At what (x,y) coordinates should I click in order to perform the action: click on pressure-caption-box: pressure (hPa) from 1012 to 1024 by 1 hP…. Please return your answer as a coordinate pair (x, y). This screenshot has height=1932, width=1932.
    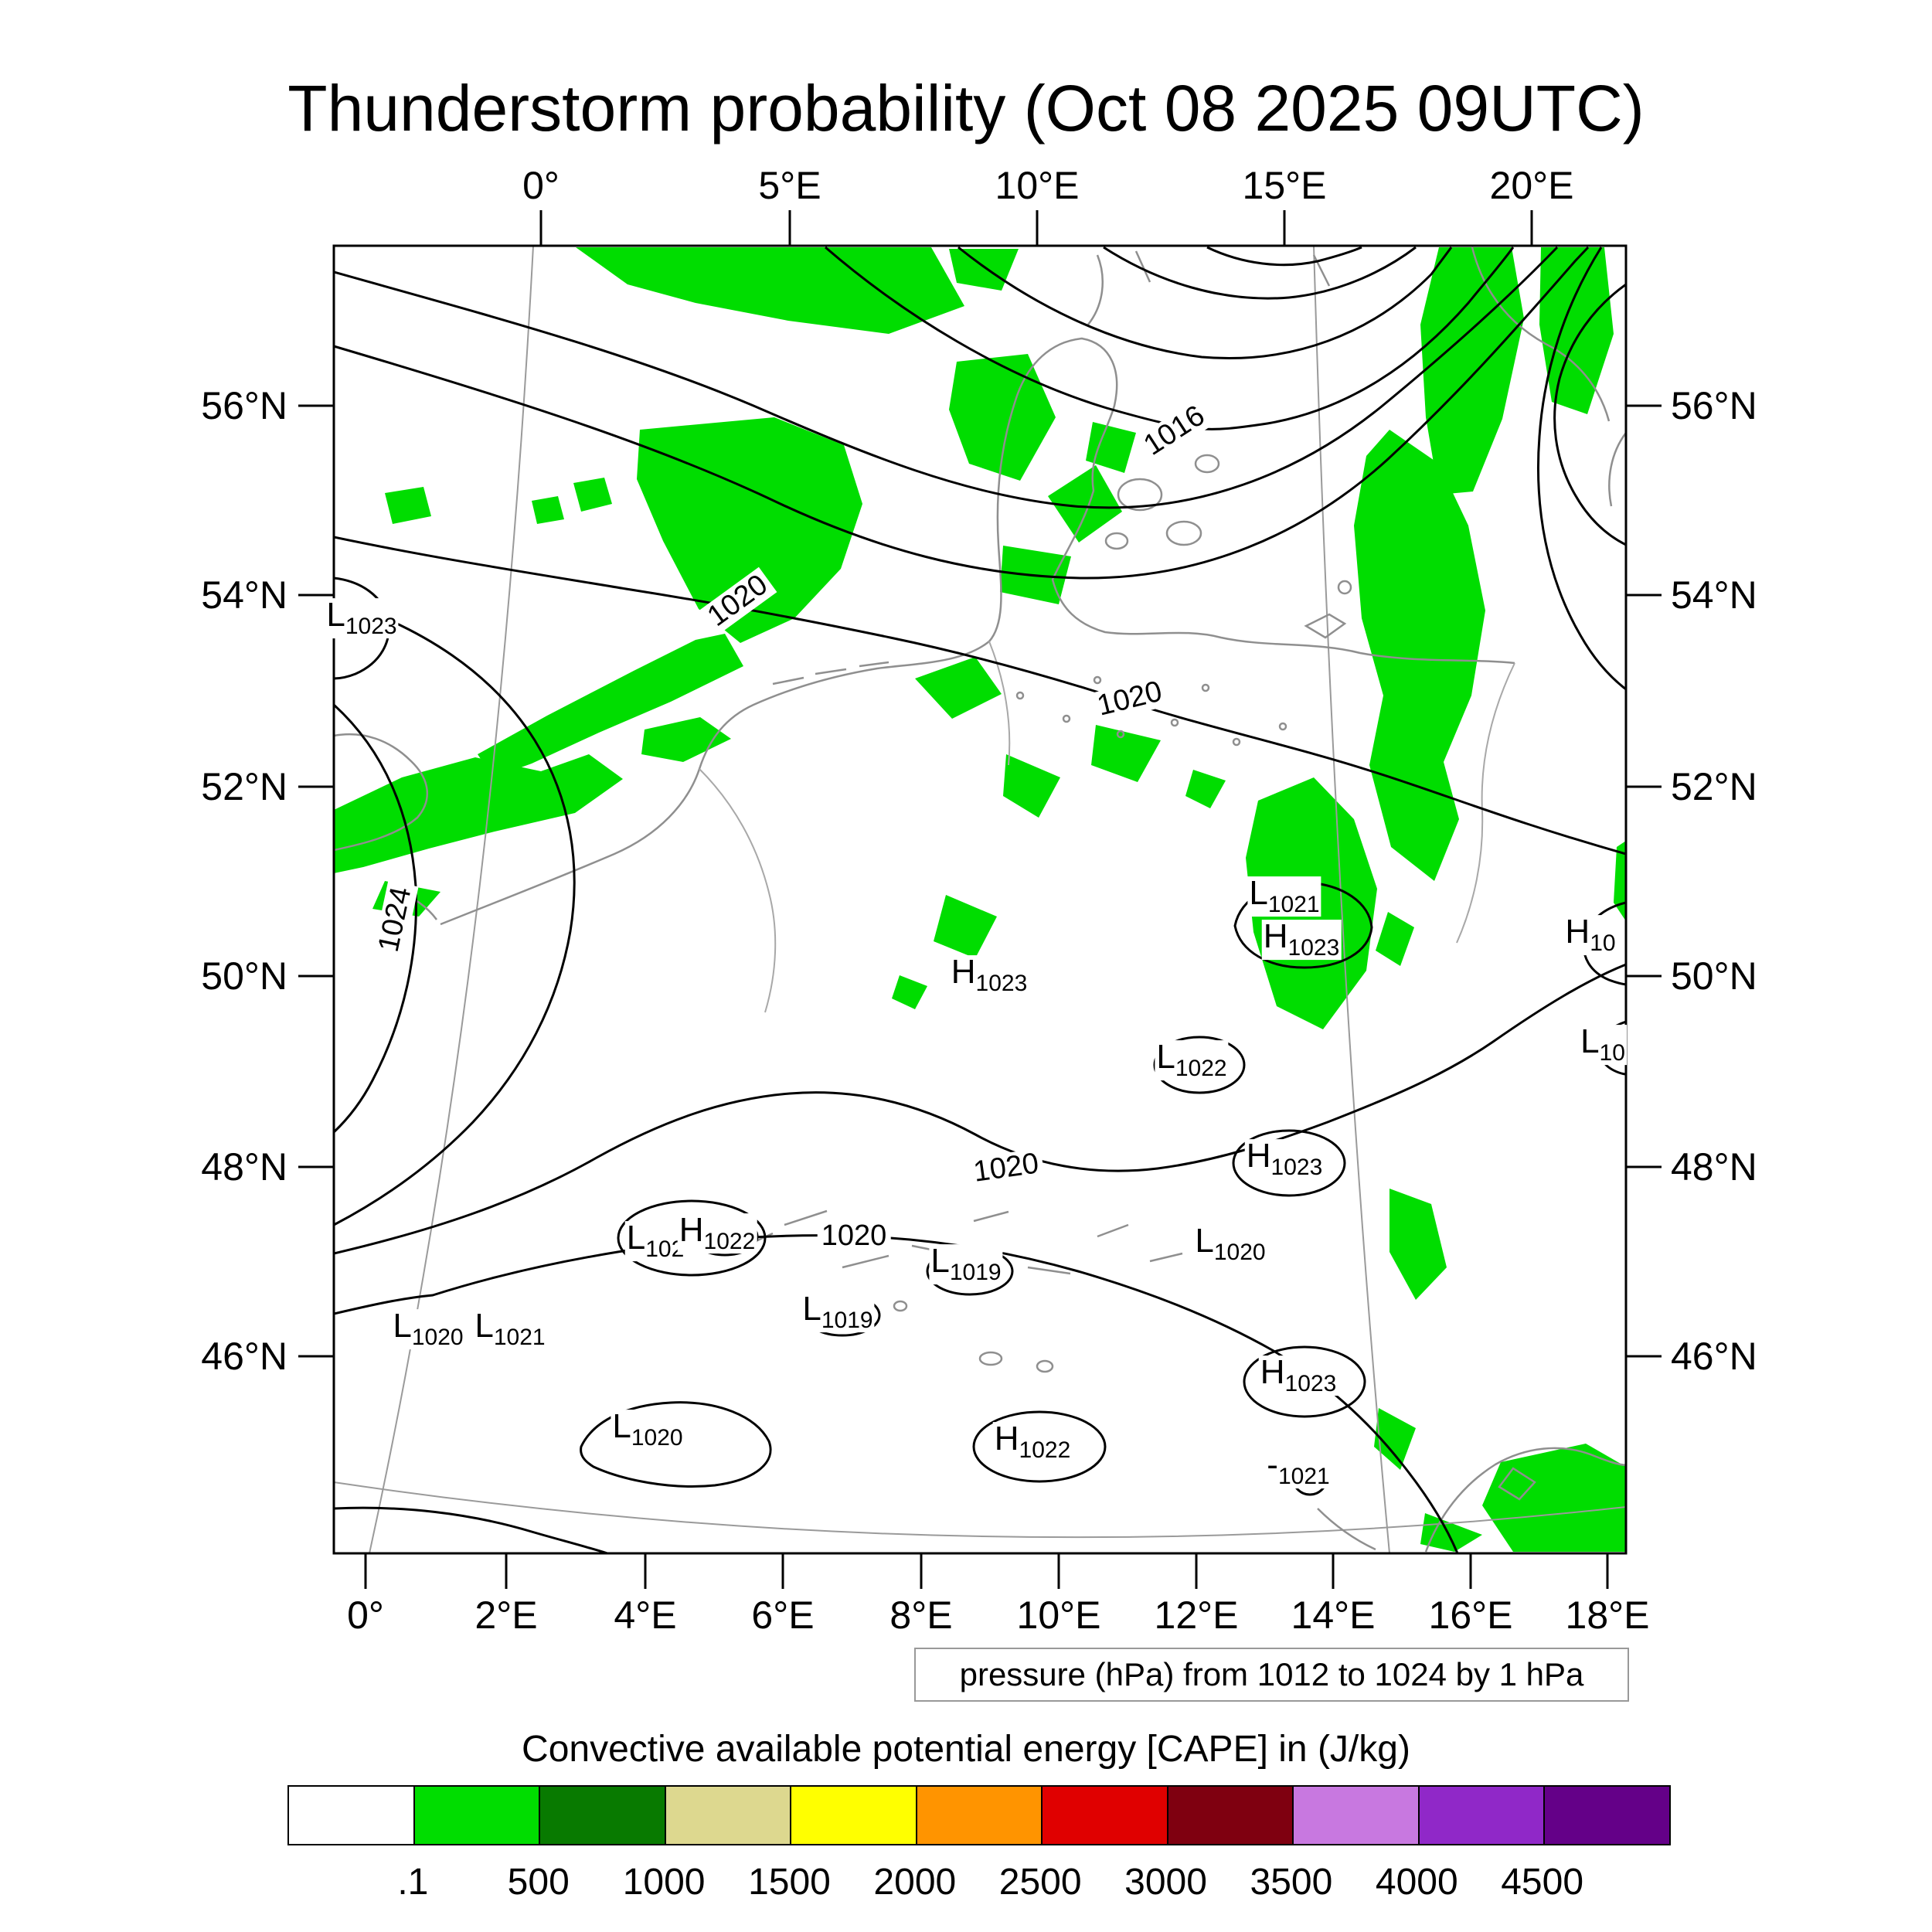
    Looking at the image, I should click on (1271, 1675).